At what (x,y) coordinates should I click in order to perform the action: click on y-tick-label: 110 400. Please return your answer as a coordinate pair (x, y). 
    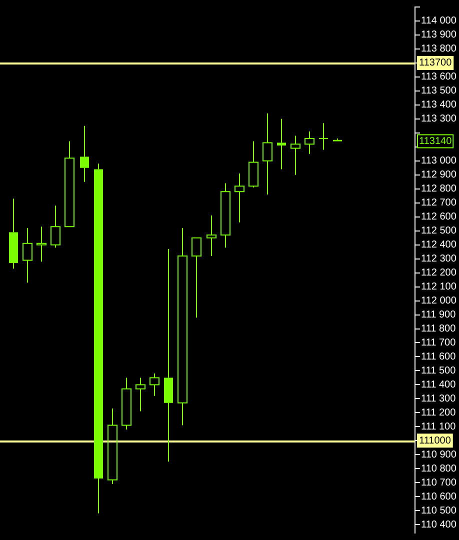
    Looking at the image, I should click on (439, 524).